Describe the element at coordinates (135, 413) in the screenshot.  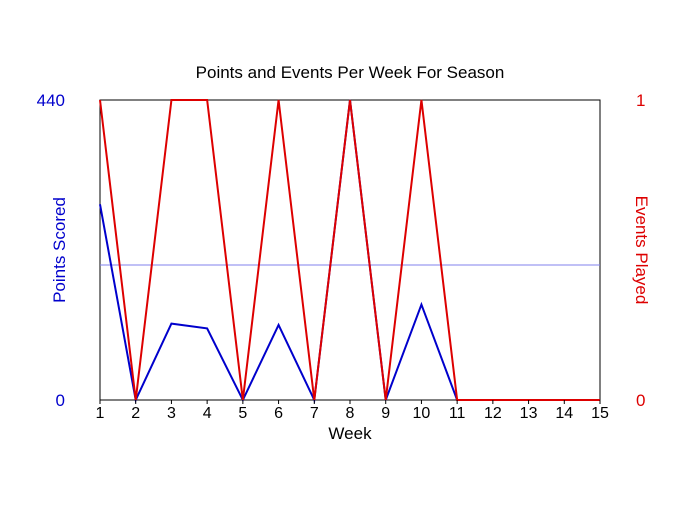
I see `x-tick-label: 2` at that location.